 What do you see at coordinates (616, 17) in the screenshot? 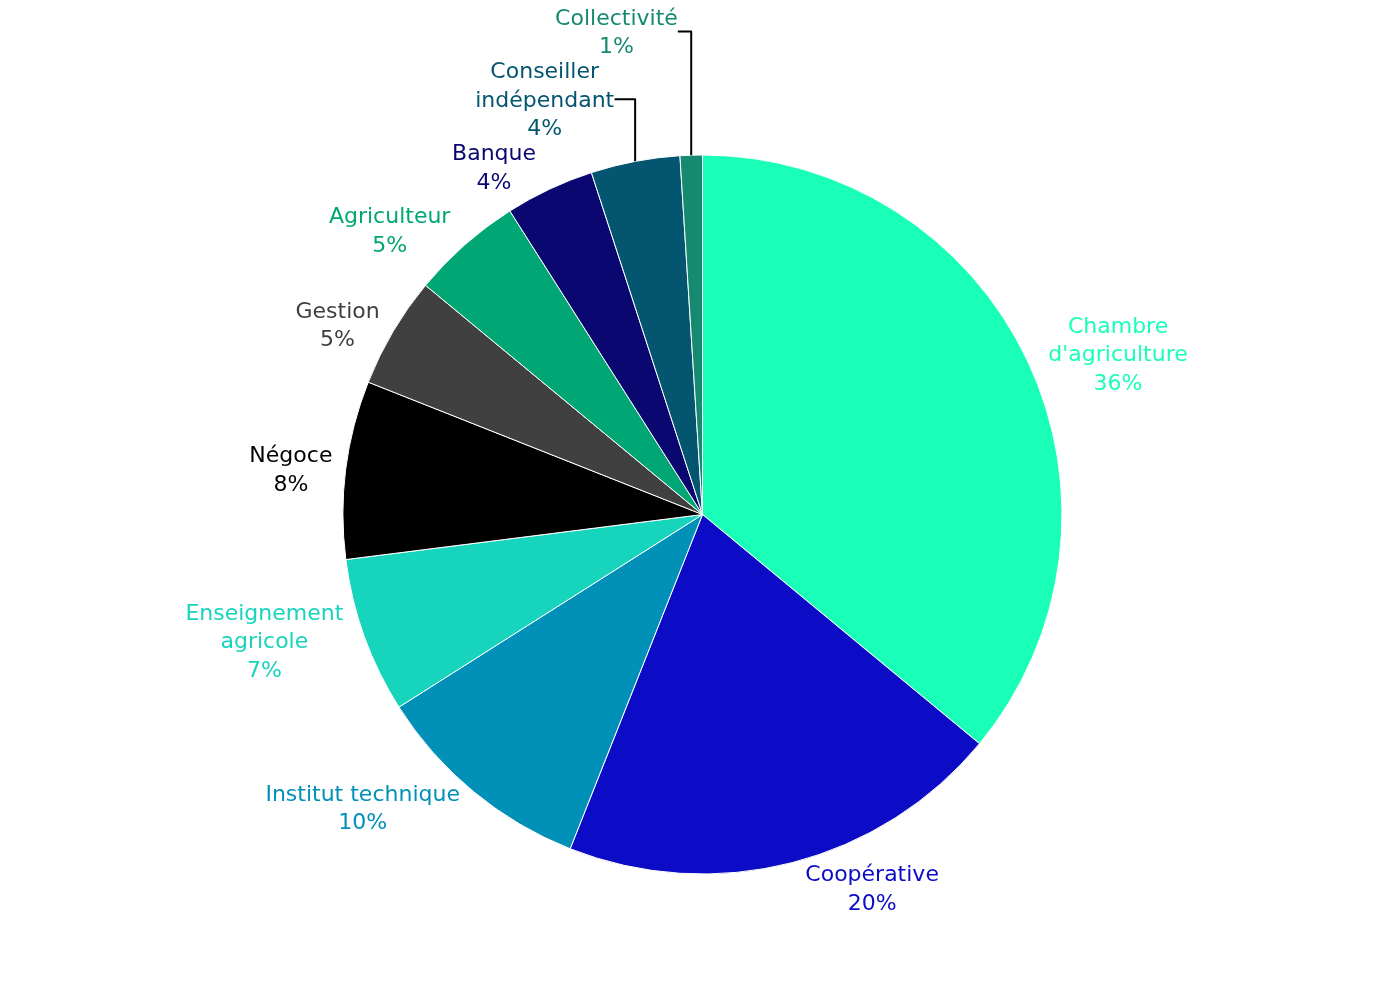
I see `slice-label: Collectivité` at bounding box center [616, 17].